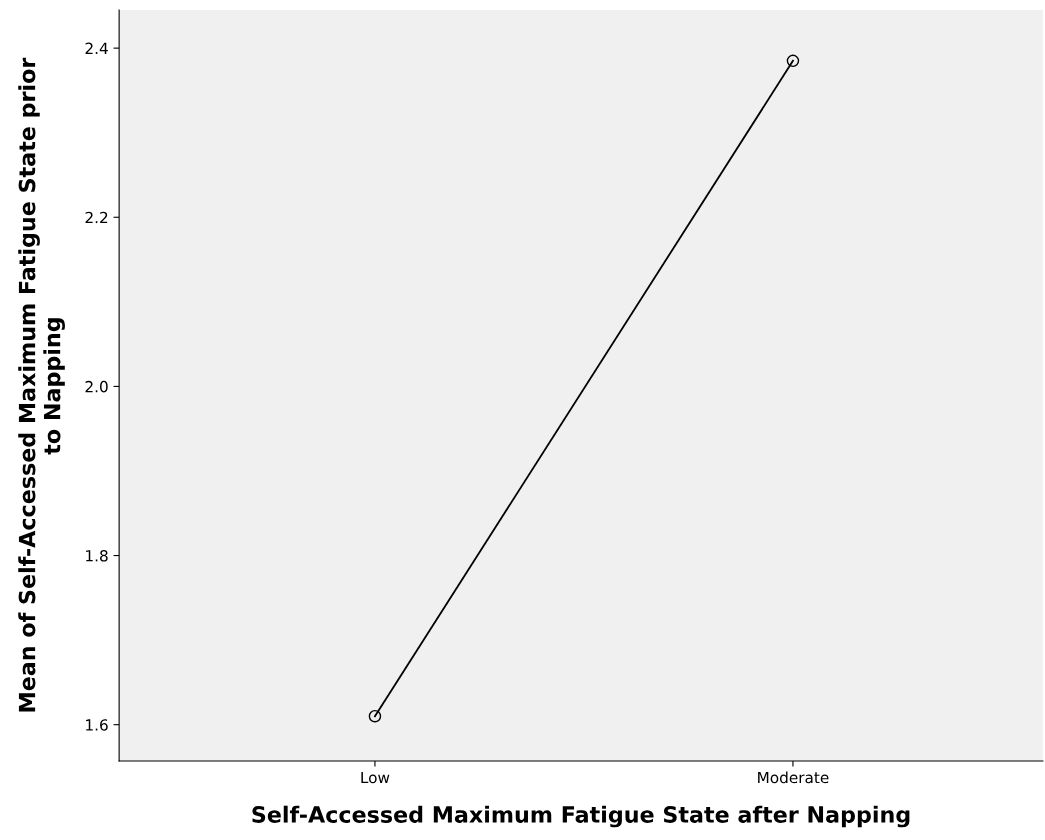 The image size is (1045, 840). I want to click on x-tick-label: Low, so click(375, 777).